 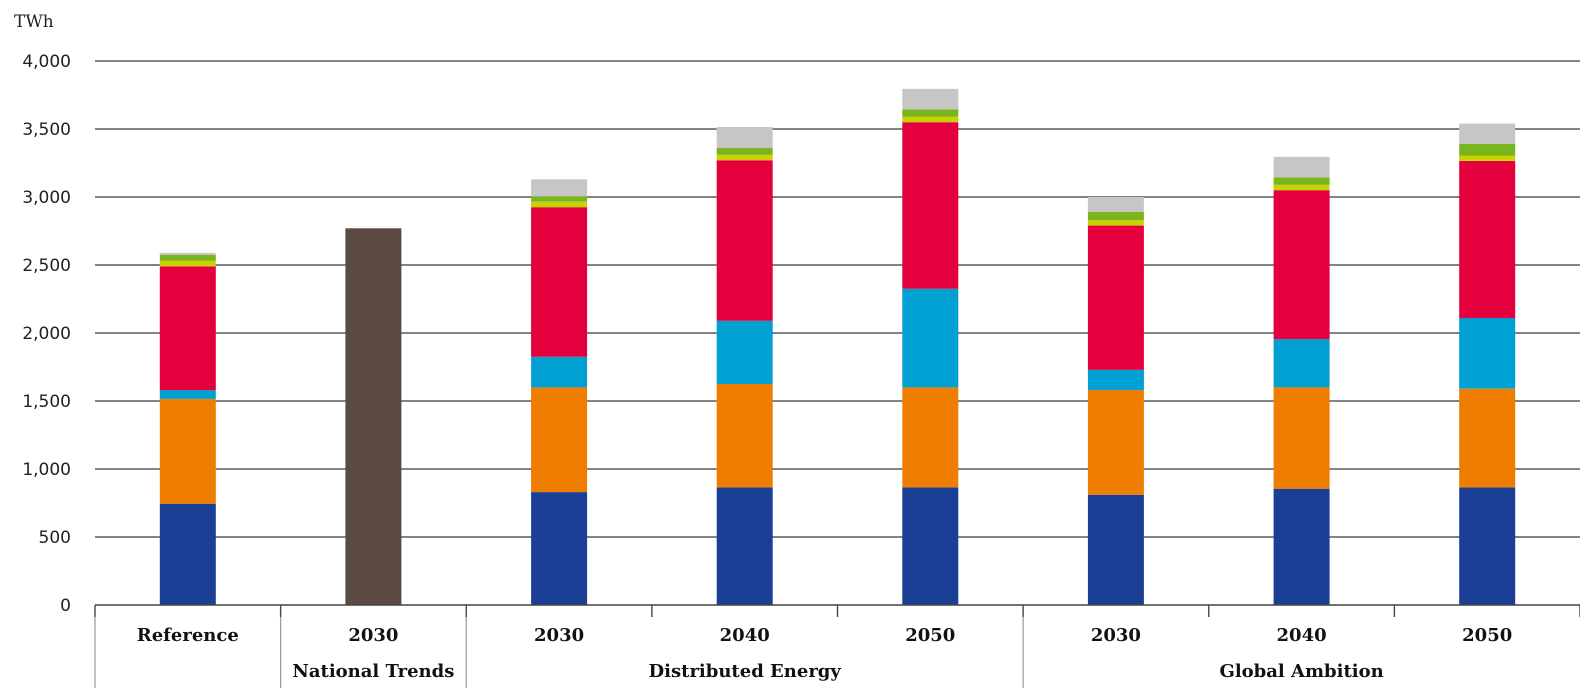 What do you see at coordinates (745, 671) in the screenshot?
I see `x-group-label: Distributed Energy` at bounding box center [745, 671].